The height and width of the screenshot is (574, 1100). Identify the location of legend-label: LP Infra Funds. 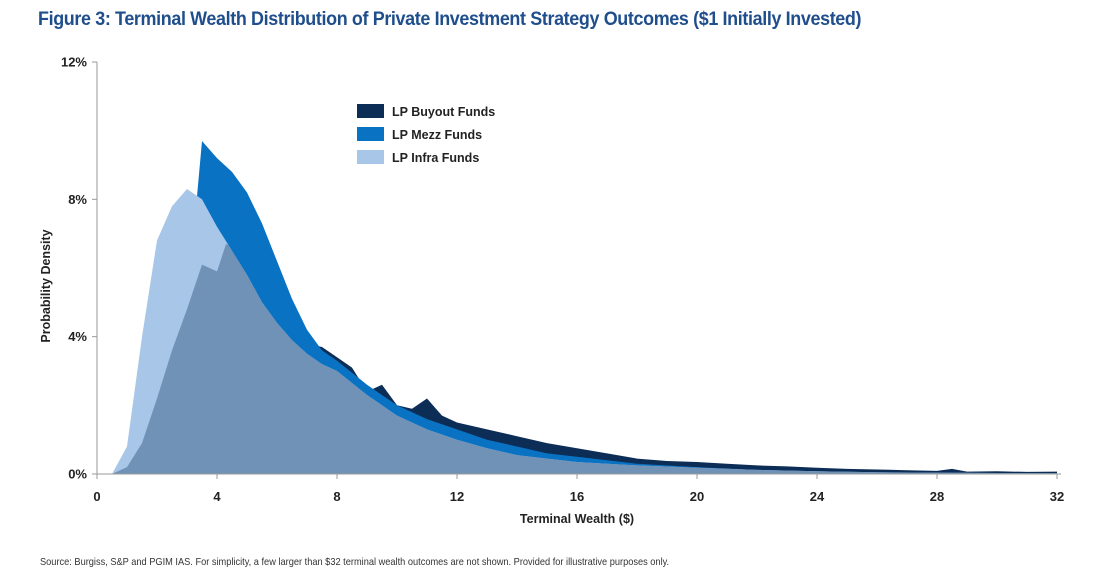
(435, 158).